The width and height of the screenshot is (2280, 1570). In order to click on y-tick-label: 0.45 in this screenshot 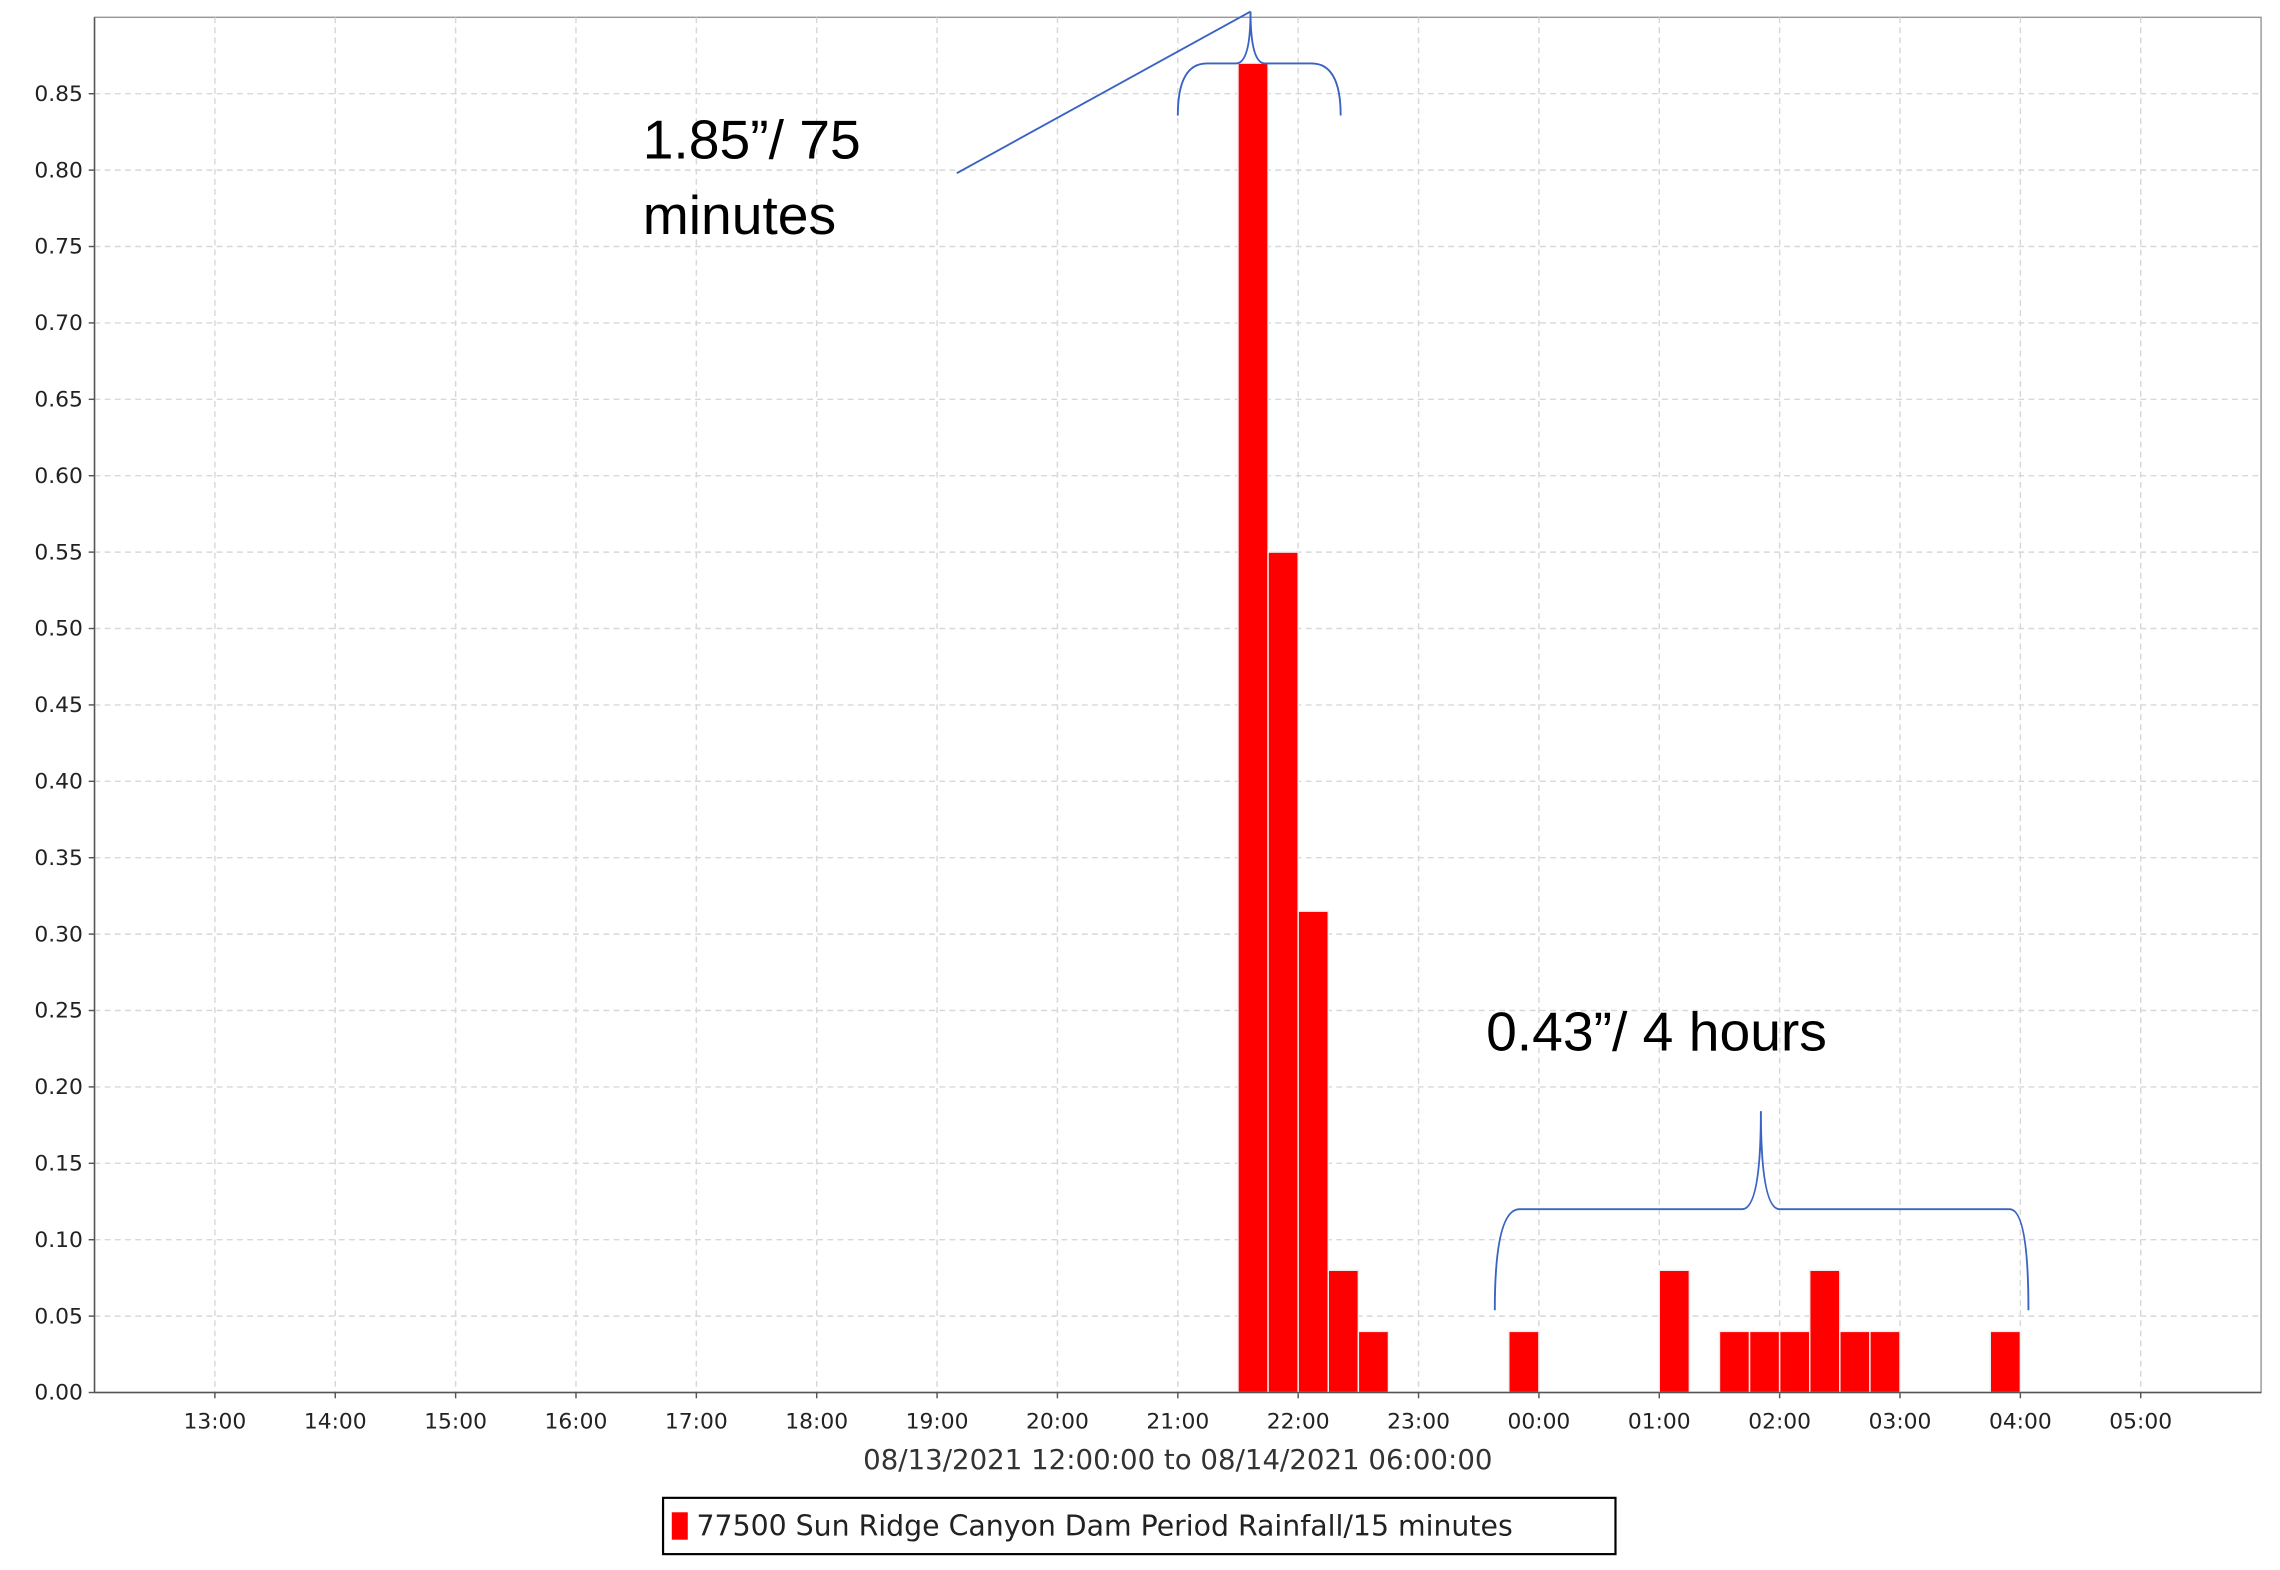, I will do `click(58, 705)`.